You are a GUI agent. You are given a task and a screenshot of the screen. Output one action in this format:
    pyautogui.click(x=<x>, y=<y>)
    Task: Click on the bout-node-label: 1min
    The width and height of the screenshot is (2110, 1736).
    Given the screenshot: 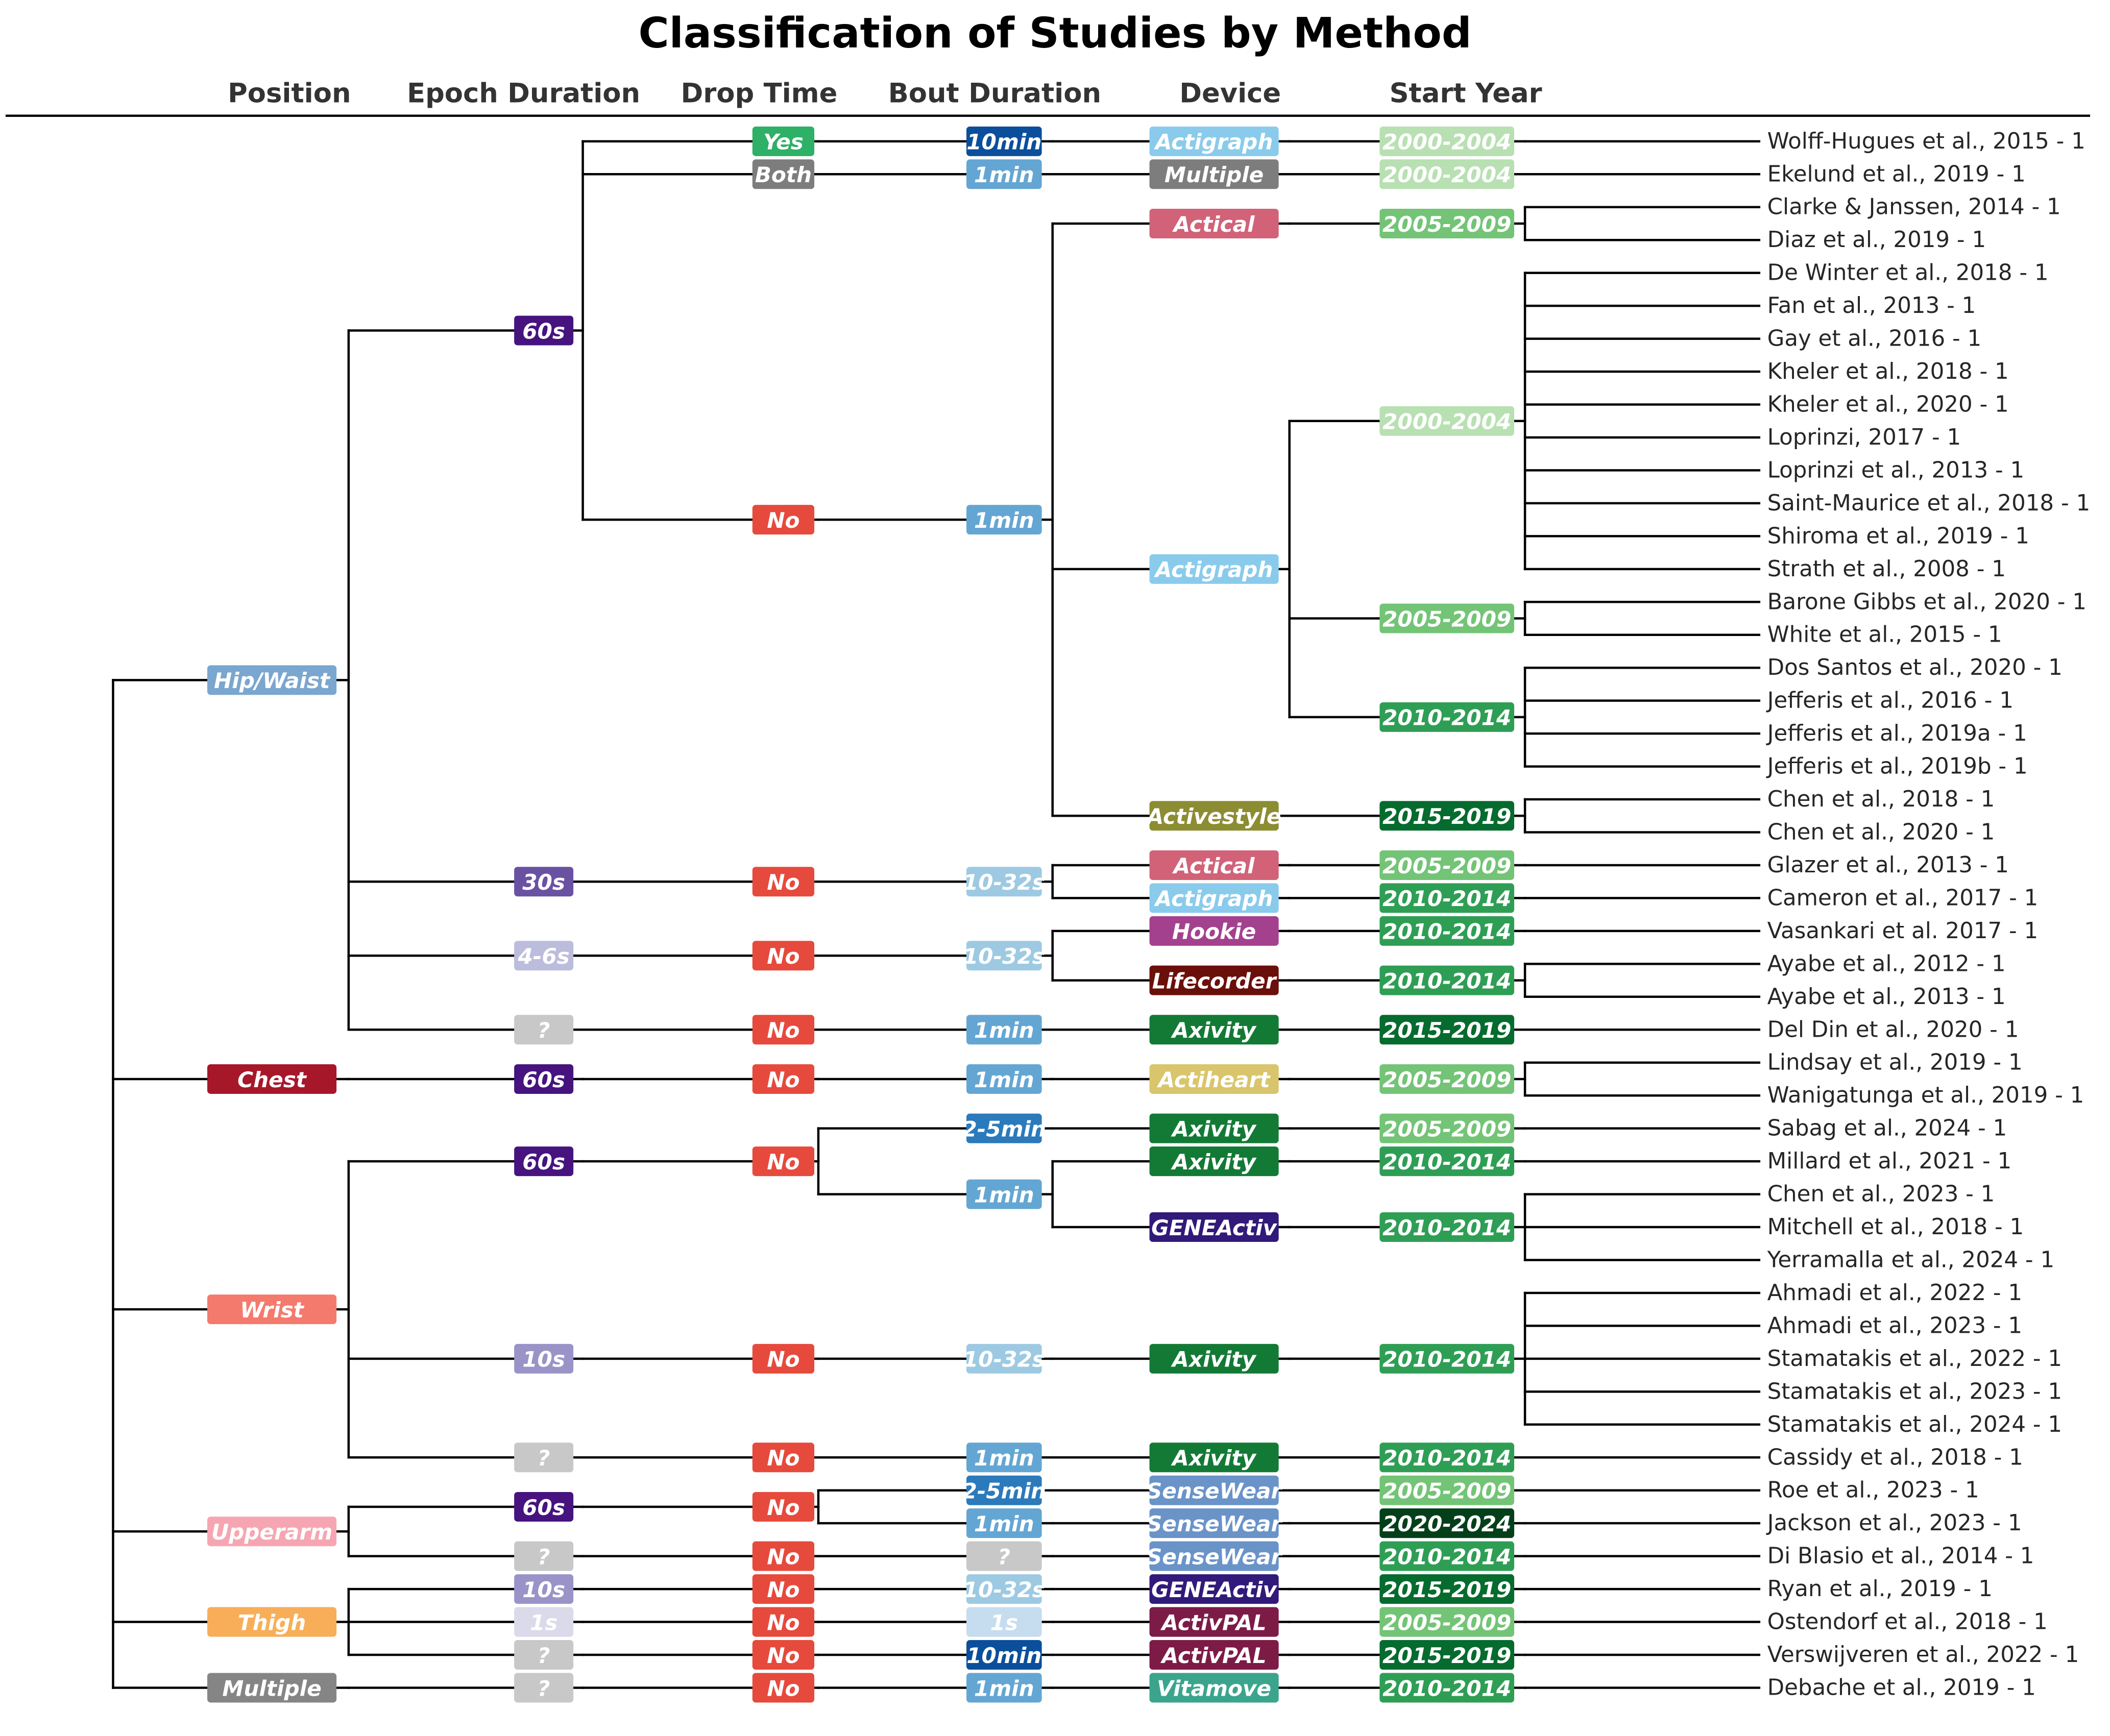 What is the action you would take?
    pyautogui.click(x=1004, y=1030)
    